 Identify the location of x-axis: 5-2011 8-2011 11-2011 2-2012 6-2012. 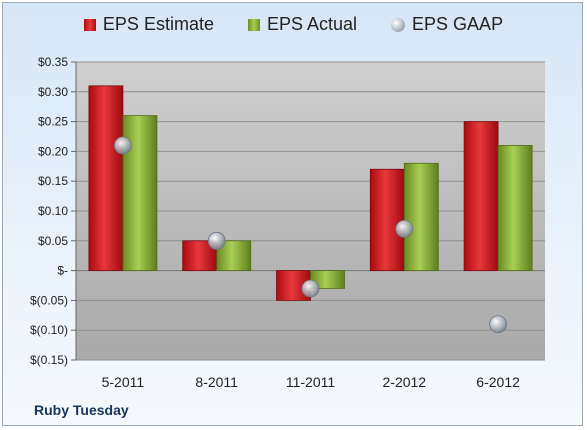
(311, 382).